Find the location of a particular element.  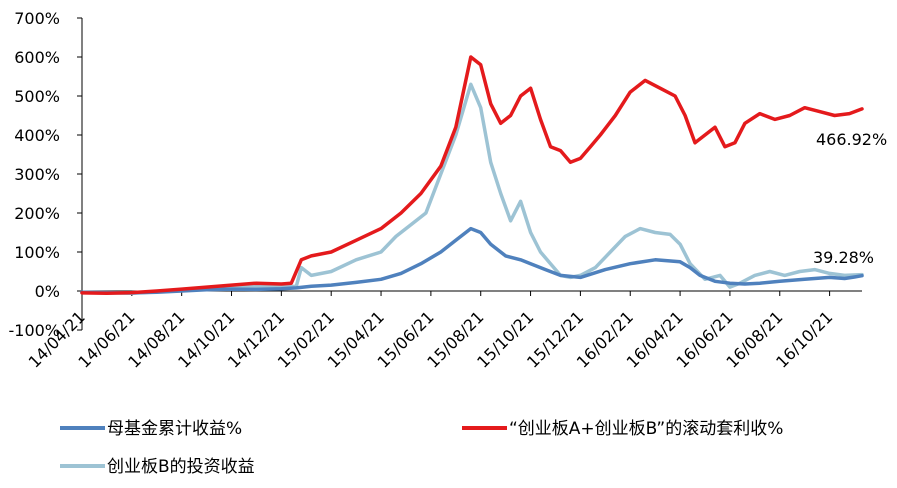

y-tick-label: -100% is located at coordinates (34, 330).